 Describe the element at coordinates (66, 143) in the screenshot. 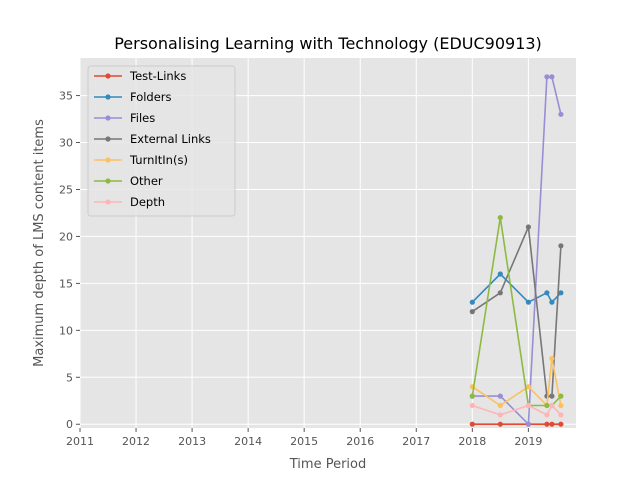

I see `y-tick-label: 30` at that location.